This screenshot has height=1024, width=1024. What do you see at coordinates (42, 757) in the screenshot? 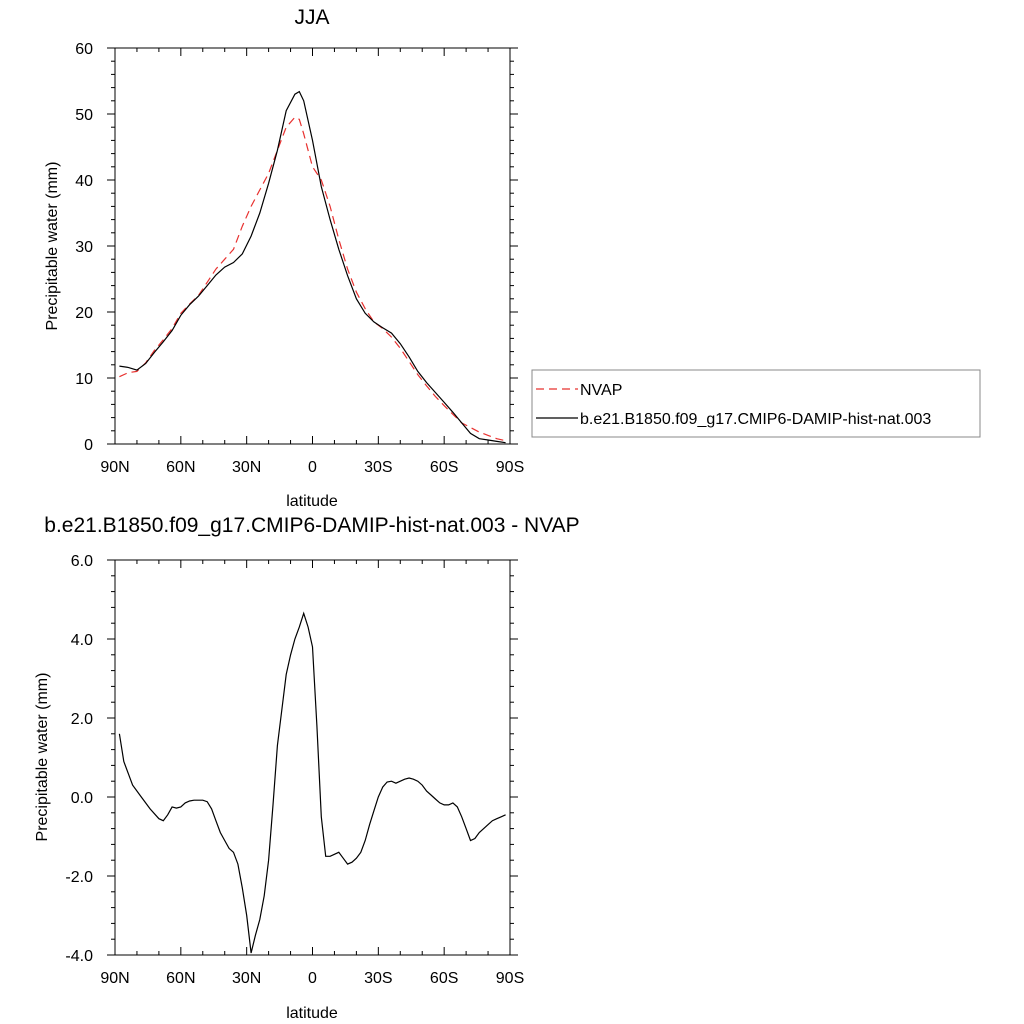
I see `bottom-y-axis-label: Precipitable water (mm)` at bounding box center [42, 757].